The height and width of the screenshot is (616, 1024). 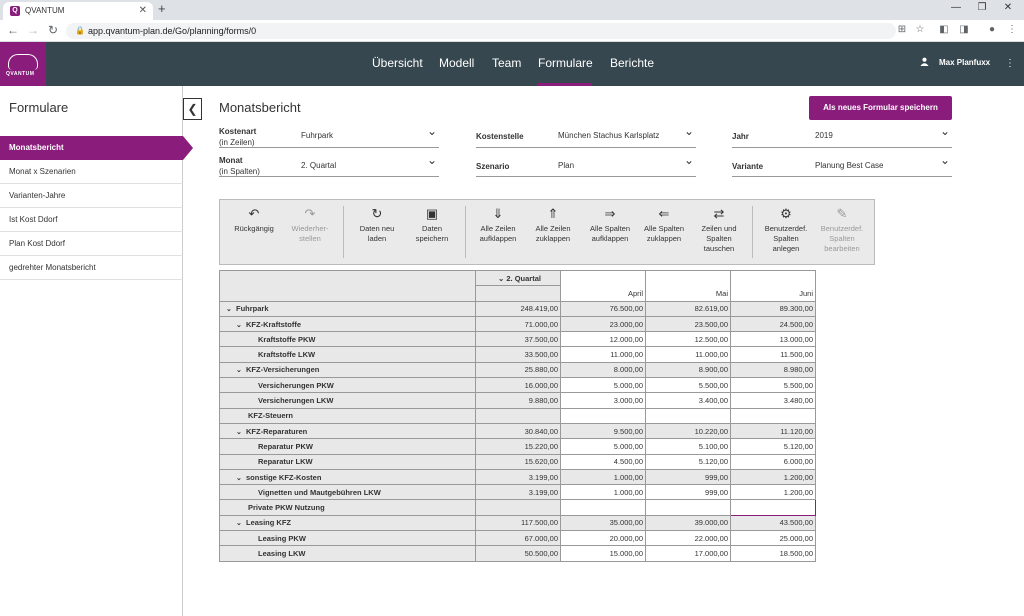 I want to click on browser-tab: Q QVANTUM ✕, so click(x=78, y=11).